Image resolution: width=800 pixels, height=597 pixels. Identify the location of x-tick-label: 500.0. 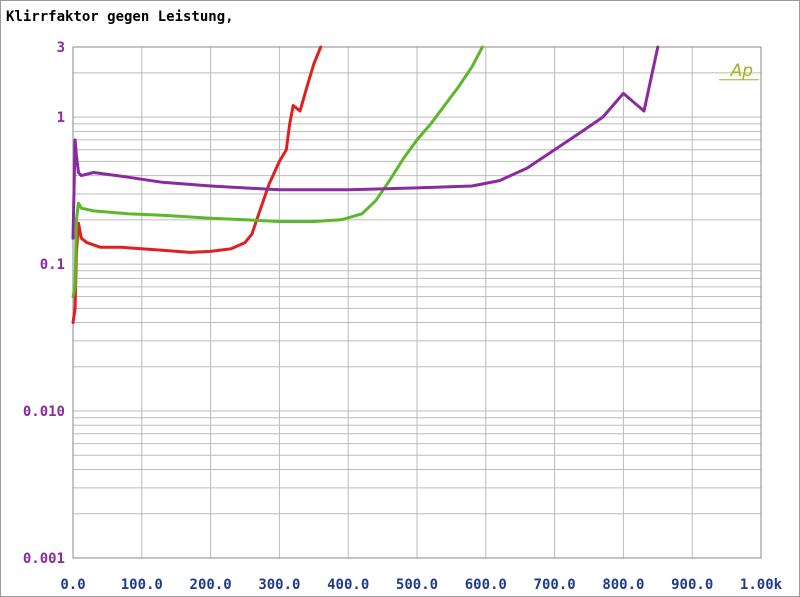
(417, 585).